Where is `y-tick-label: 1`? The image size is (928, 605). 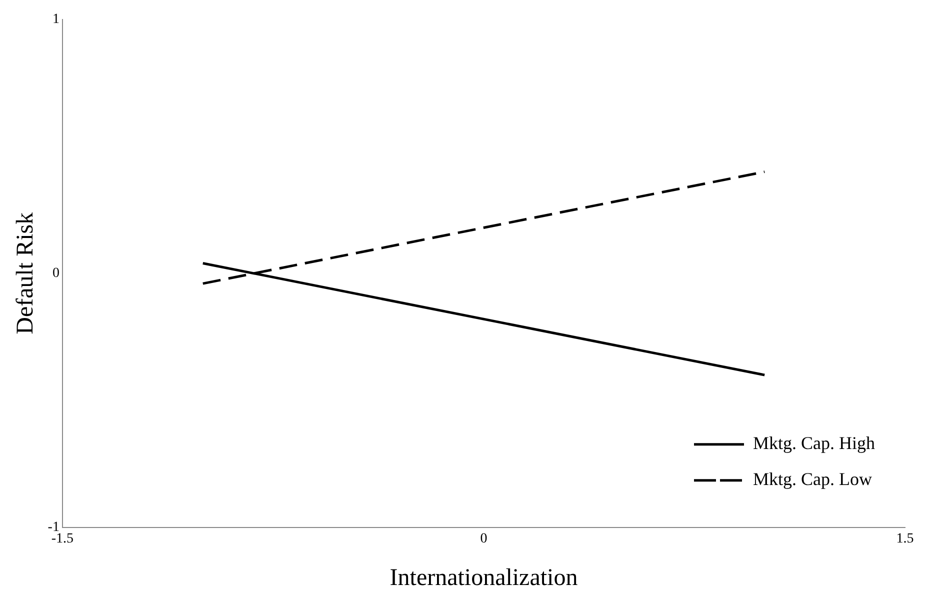 y-tick-label: 1 is located at coordinates (56, 20).